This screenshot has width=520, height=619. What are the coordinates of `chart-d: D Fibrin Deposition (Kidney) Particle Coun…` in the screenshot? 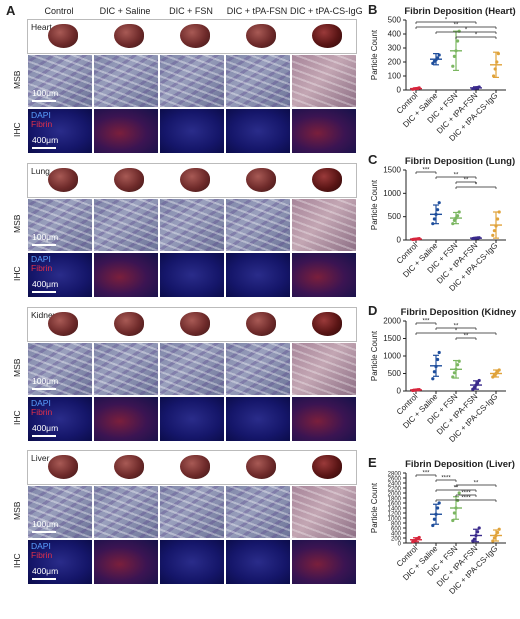 It's located at (442, 373).